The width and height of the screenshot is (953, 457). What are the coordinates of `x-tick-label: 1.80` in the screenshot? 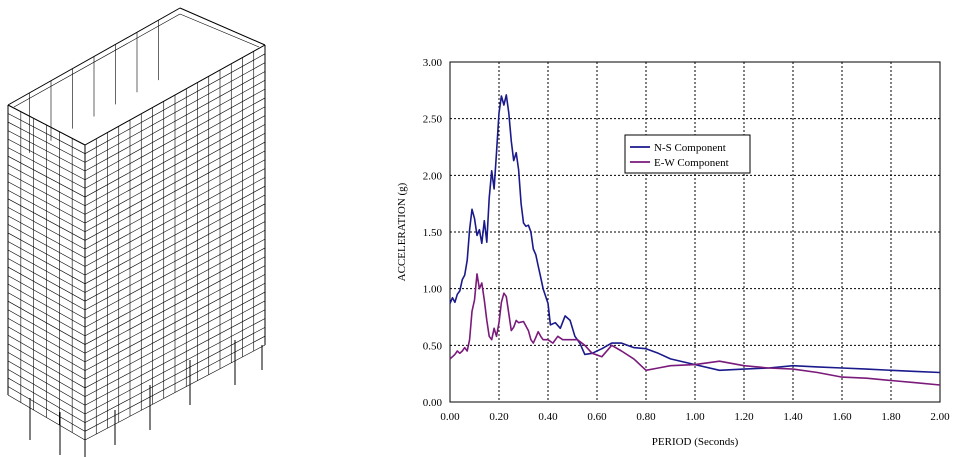 It's located at (891, 417).